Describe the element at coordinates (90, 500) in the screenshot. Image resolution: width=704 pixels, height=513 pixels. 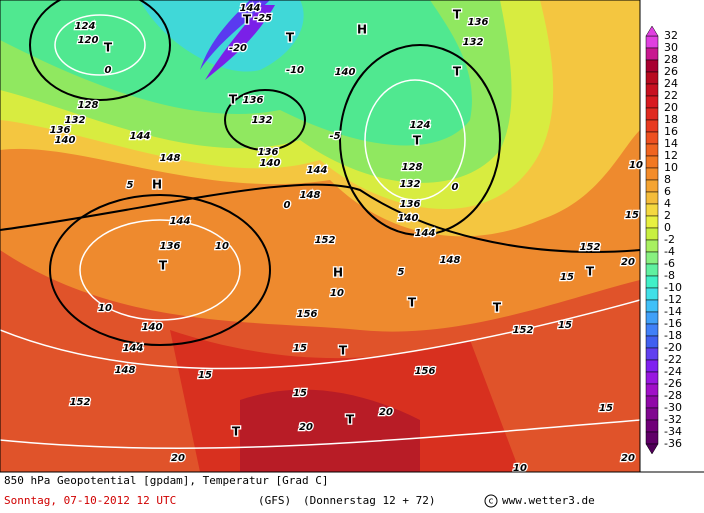
I see `footer-date: Sonntag, 07-10-2012 12 UTC` at that location.